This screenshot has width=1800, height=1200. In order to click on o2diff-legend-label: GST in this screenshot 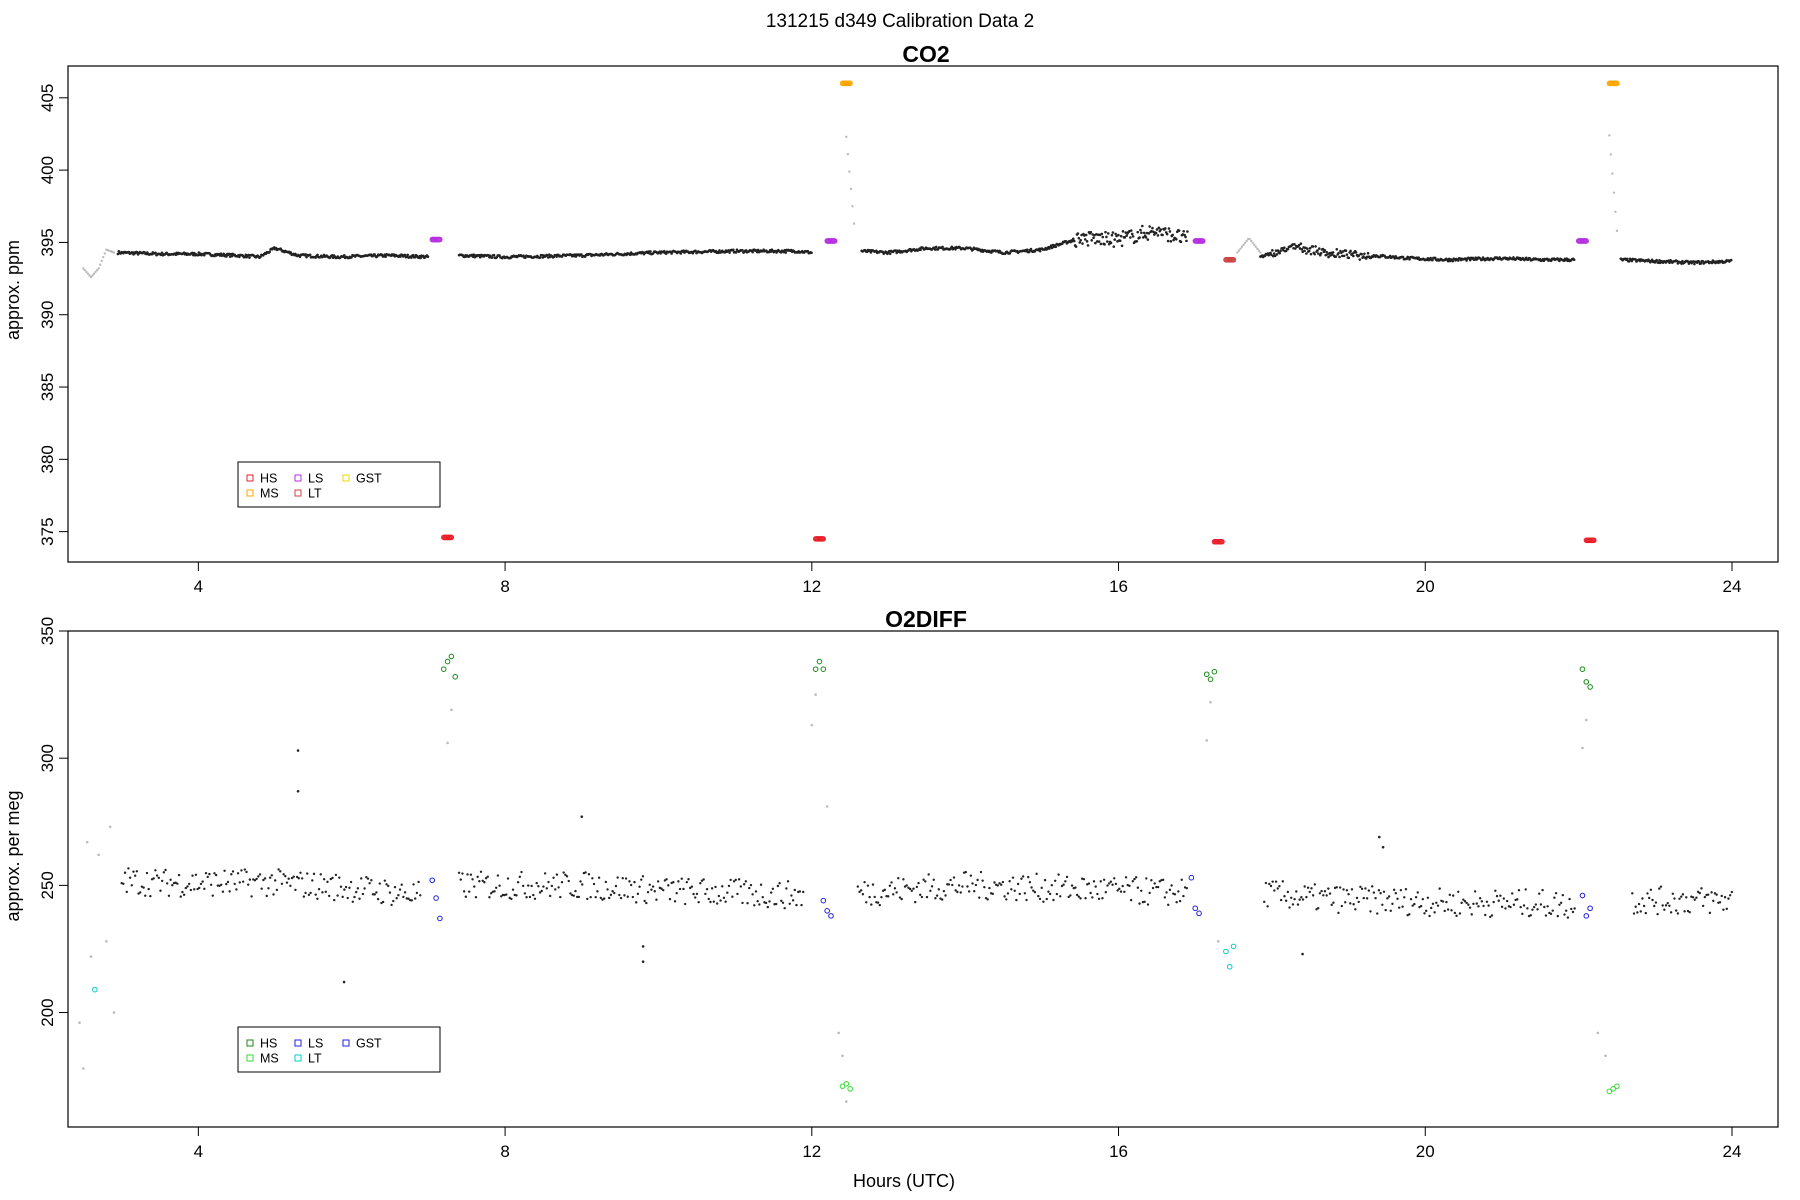, I will do `click(369, 1044)`.